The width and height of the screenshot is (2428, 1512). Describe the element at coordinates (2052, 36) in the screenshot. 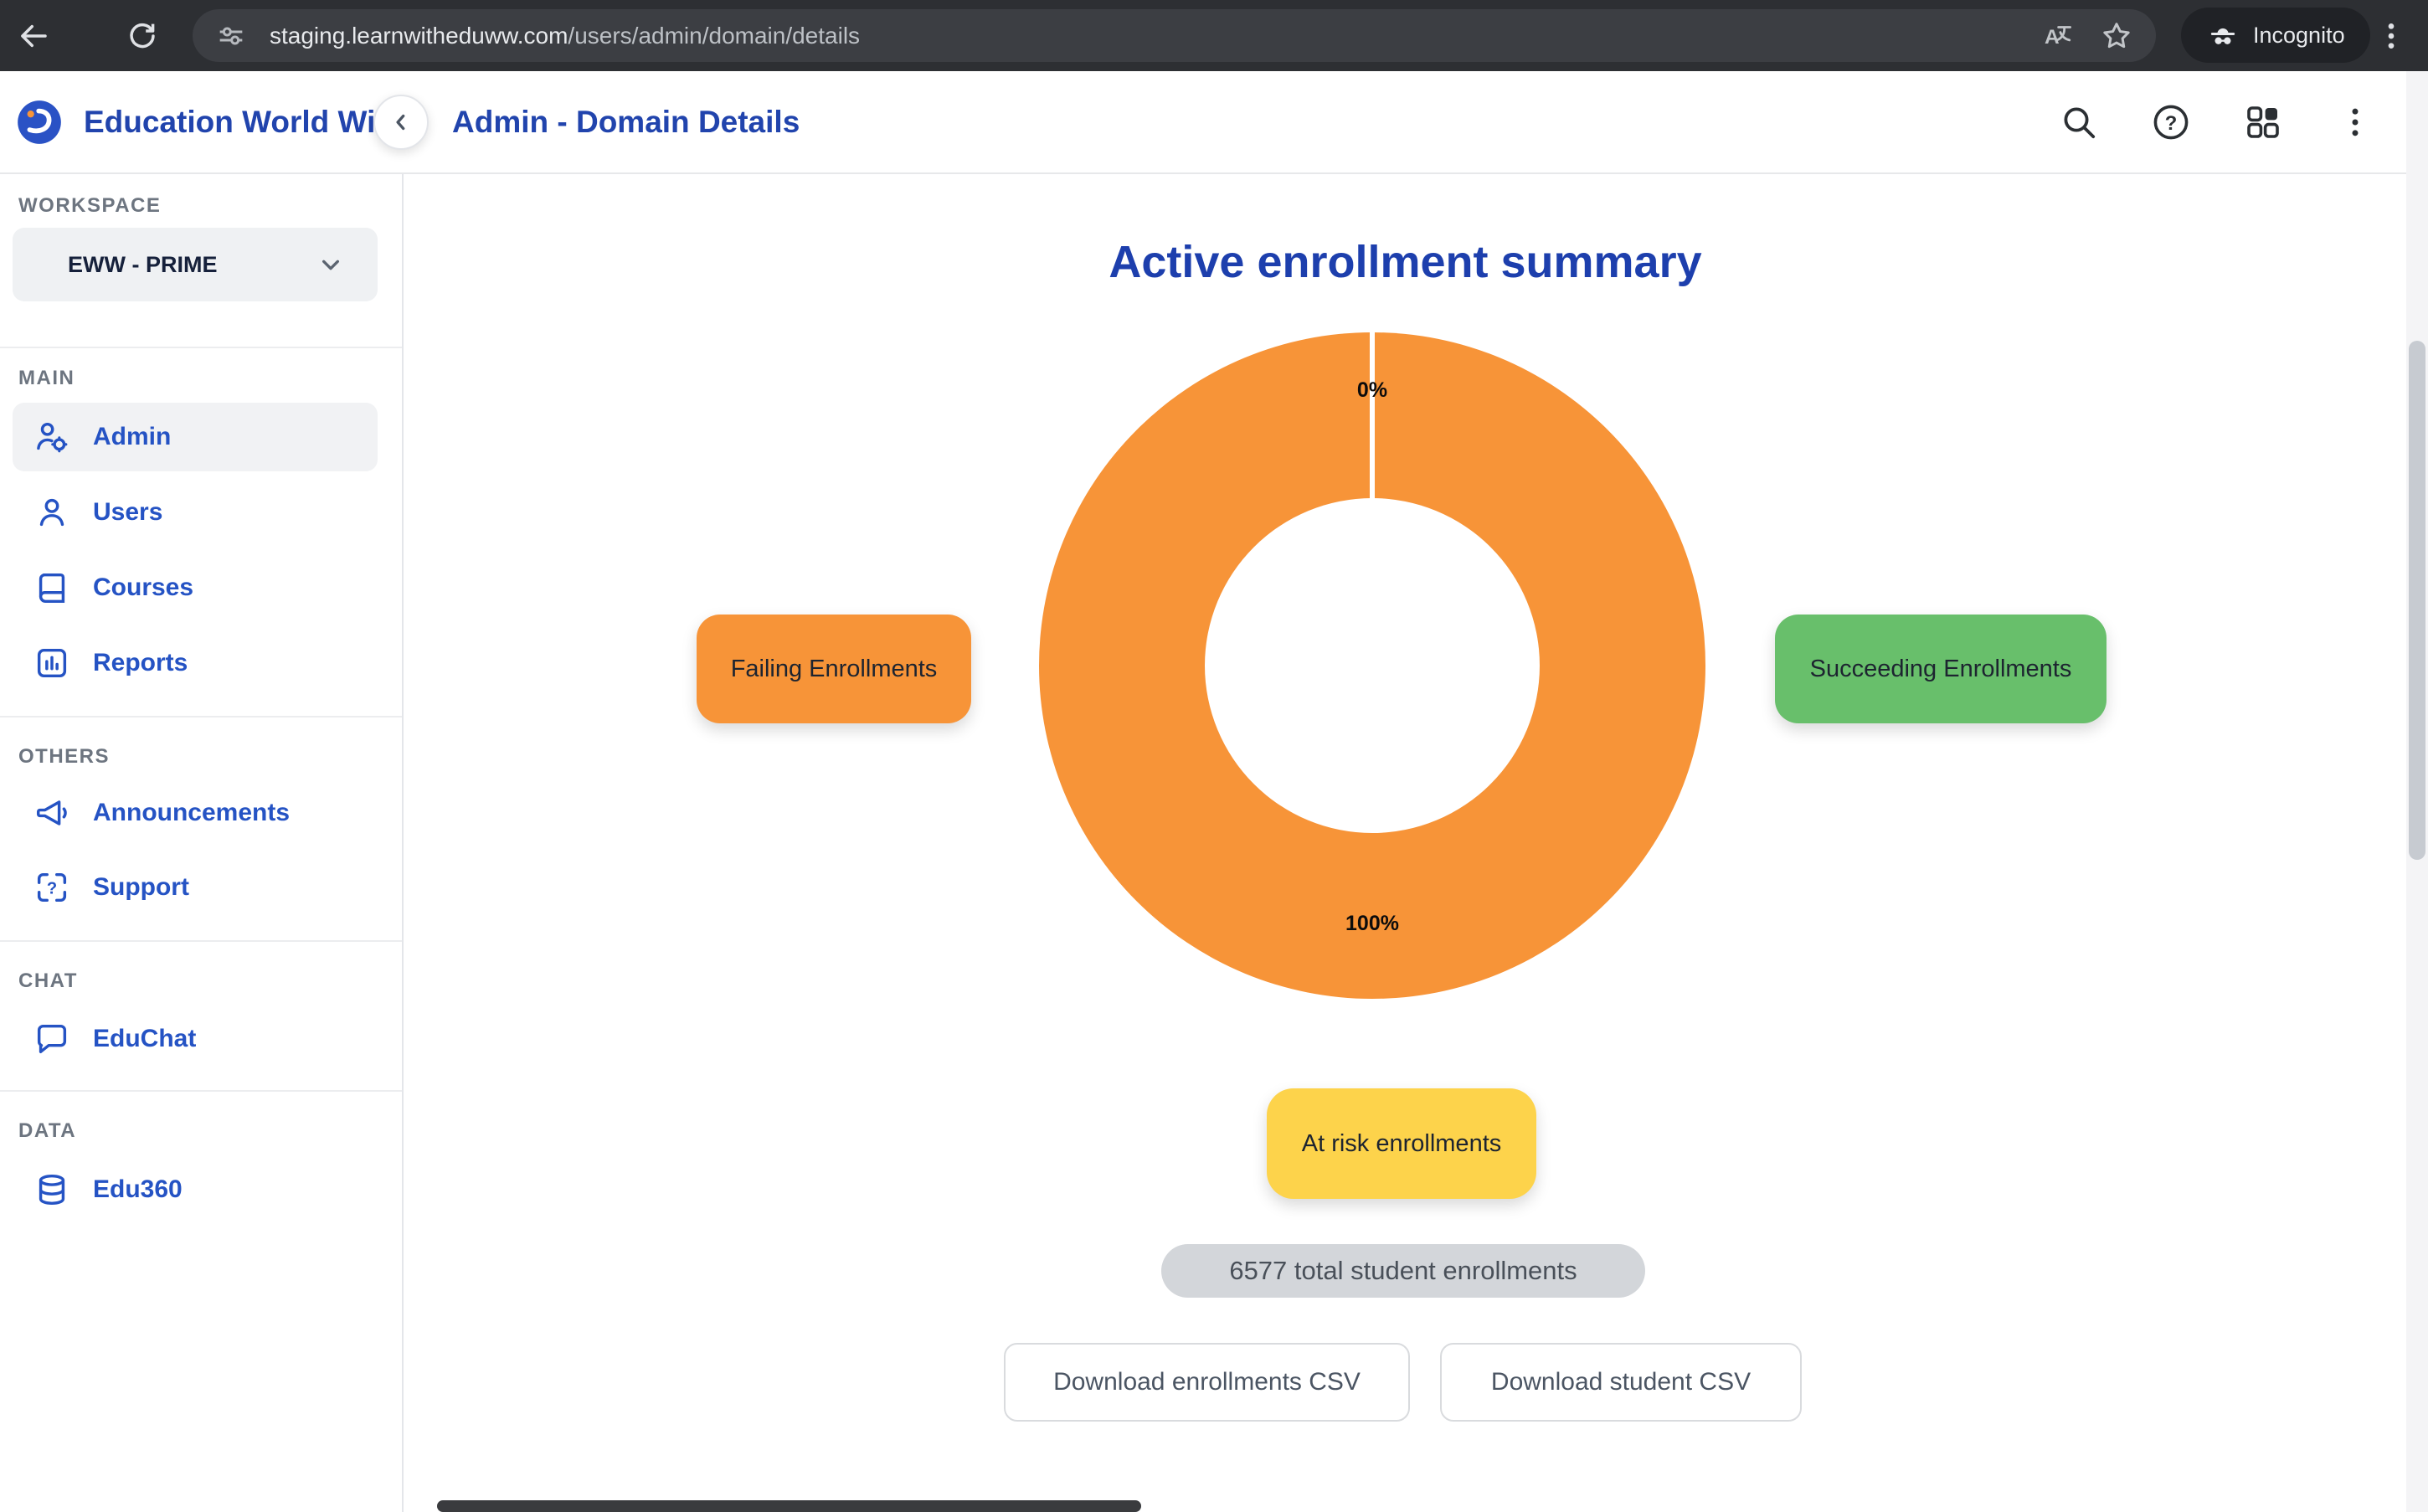

I see `svg-text: A` at that location.